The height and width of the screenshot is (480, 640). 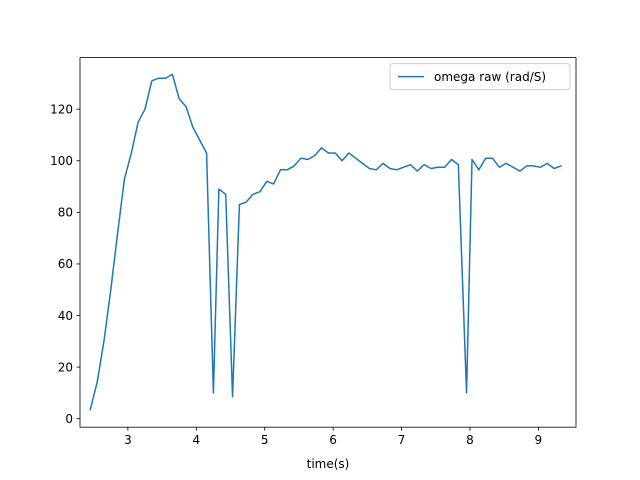 What do you see at coordinates (265, 440) in the screenshot?
I see `x-tick-label: 5` at bounding box center [265, 440].